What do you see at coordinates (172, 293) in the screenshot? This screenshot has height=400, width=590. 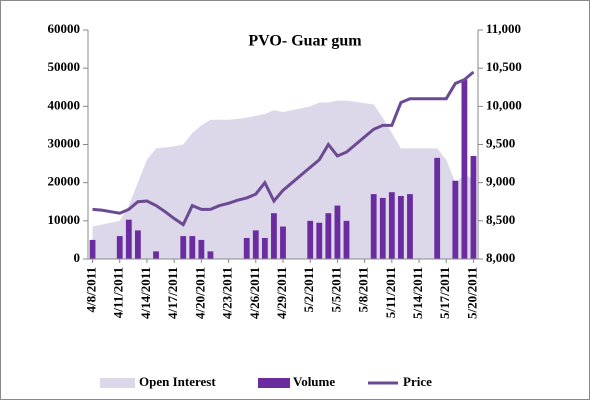 I see `x-tick-label: 4/17/2011` at bounding box center [172, 293].